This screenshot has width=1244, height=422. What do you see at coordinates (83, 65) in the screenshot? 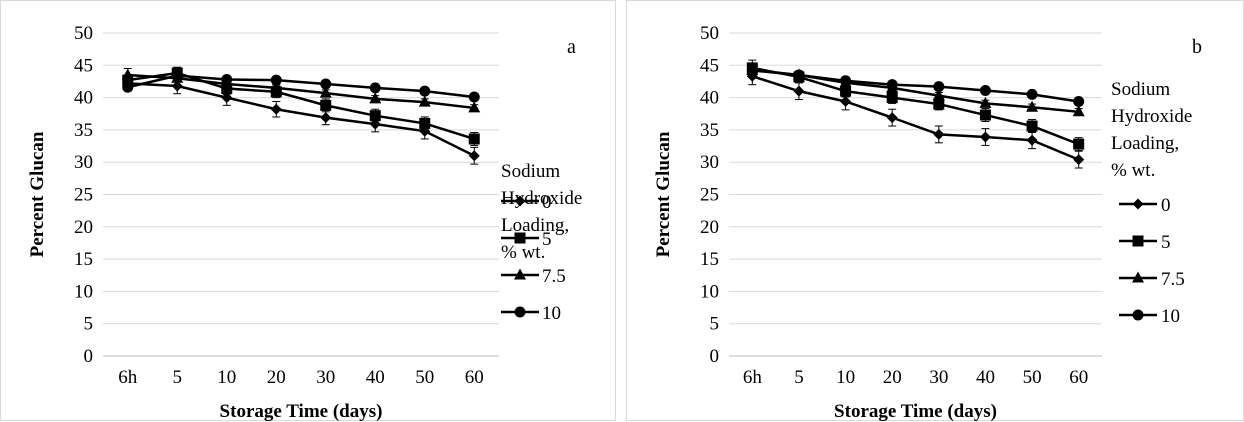
I see `y-tick-label: 45` at bounding box center [83, 65].